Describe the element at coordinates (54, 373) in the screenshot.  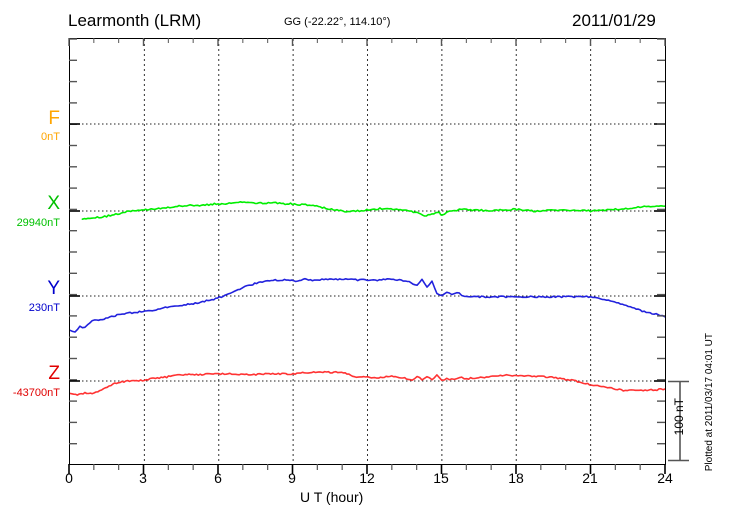
I see `component-label-z: Z` at that location.